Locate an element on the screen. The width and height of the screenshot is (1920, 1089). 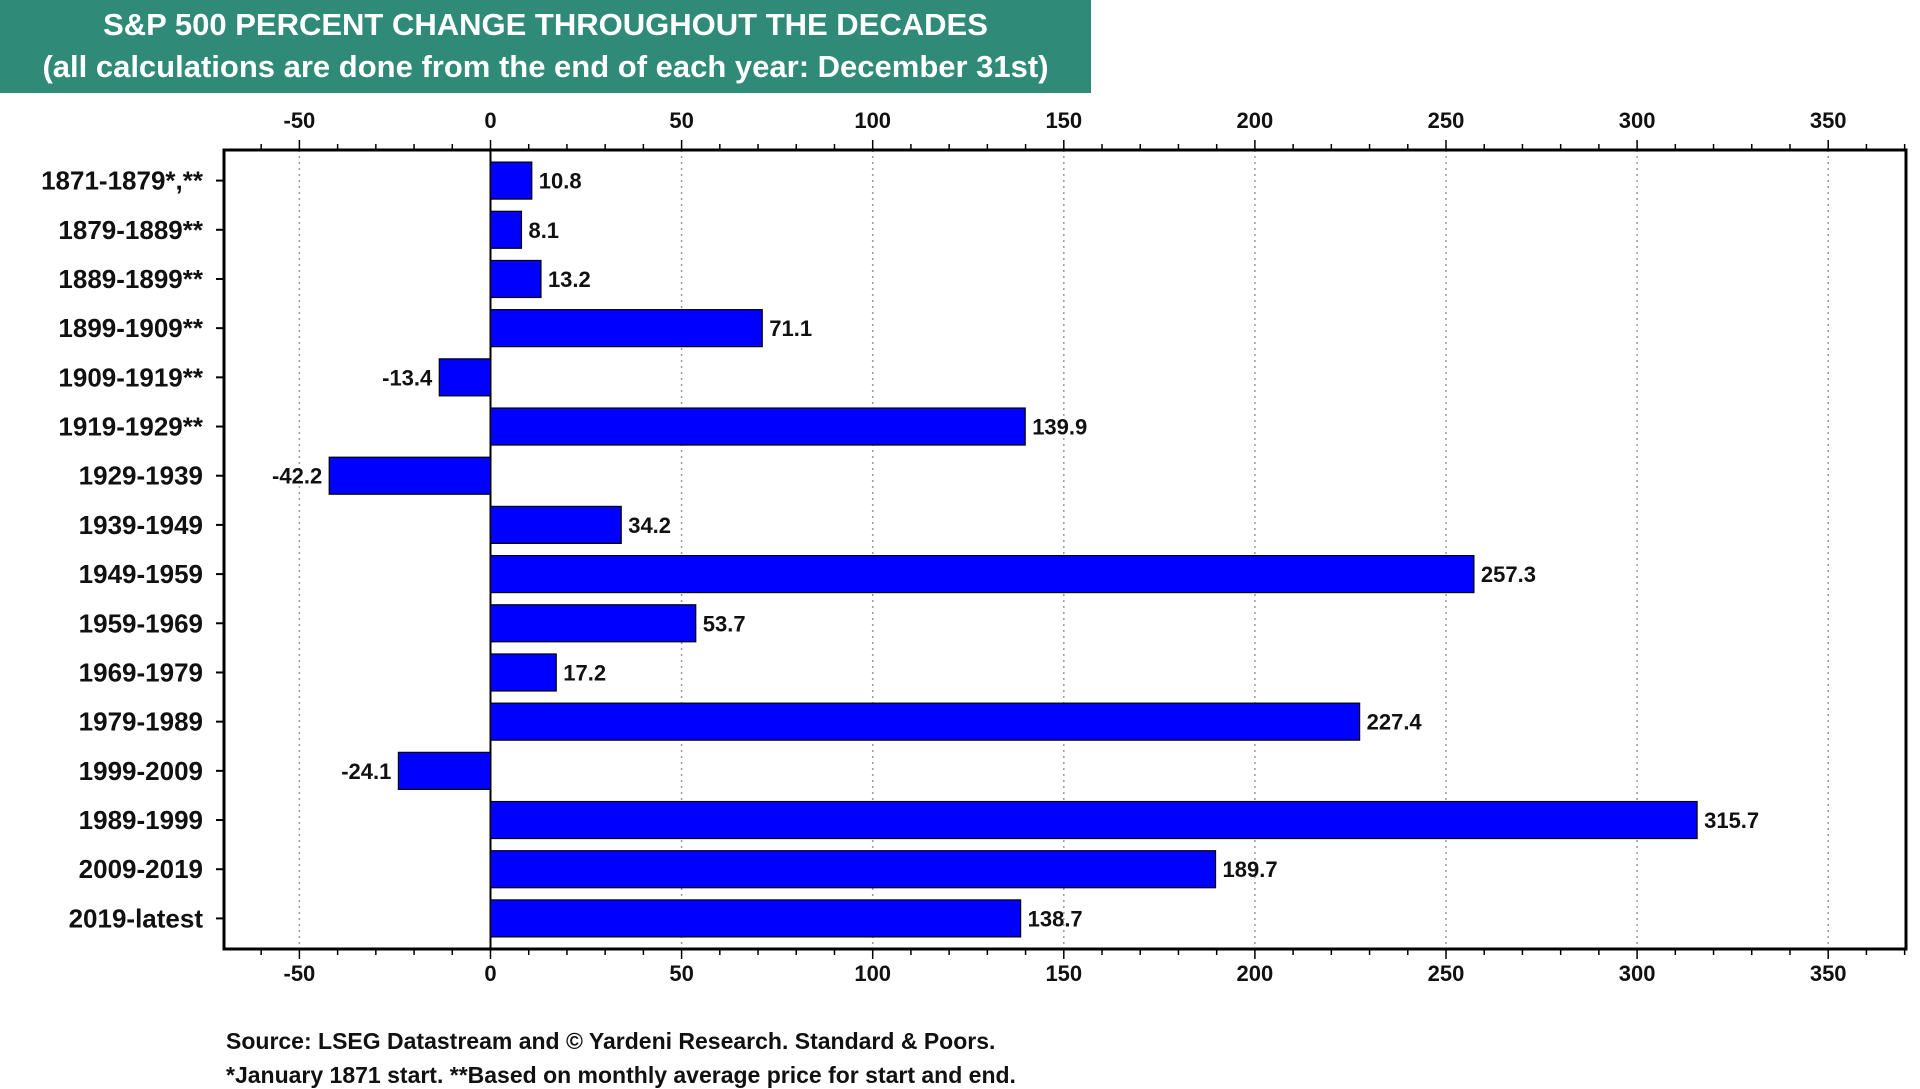
data-label: 13.2 is located at coordinates (569, 279).